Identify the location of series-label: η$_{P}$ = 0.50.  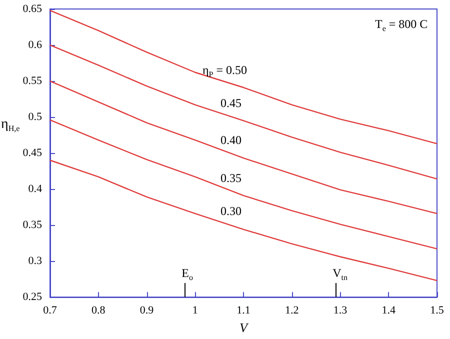
(225, 70).